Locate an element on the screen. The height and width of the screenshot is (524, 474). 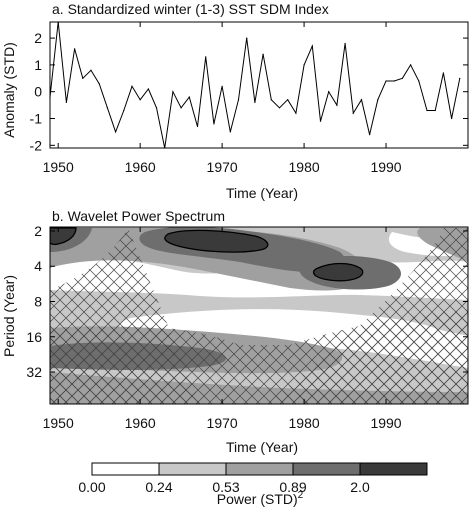
panel-b-ytick-label: 2 is located at coordinates (38, 231).